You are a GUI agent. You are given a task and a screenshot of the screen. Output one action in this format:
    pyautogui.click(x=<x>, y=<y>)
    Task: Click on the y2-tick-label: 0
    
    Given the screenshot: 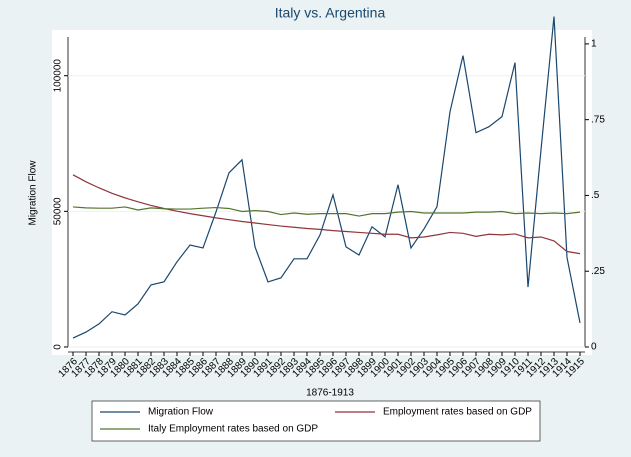 What is the action you would take?
    pyautogui.click(x=594, y=347)
    